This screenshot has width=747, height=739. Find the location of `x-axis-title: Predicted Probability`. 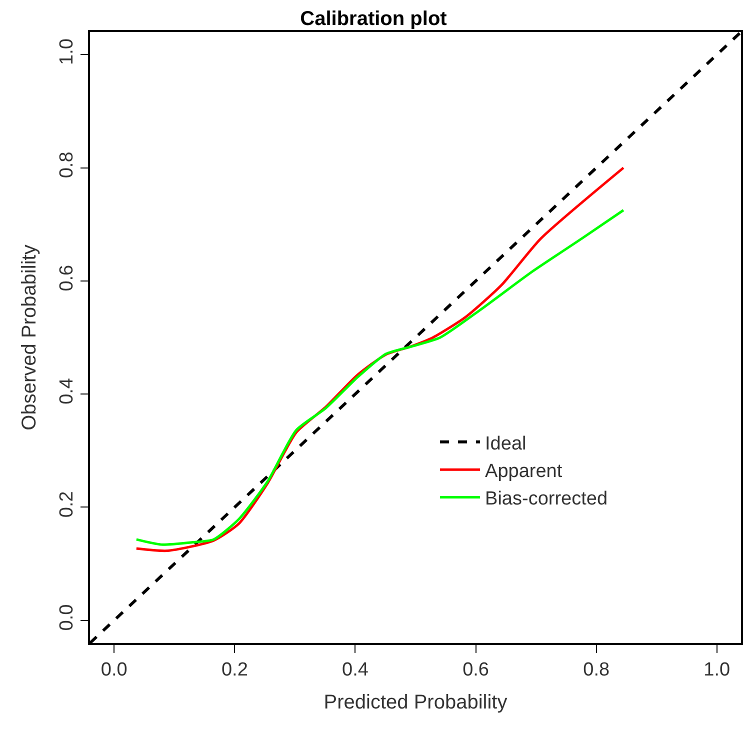

x-axis-title: Predicted Probability is located at coordinates (416, 703).